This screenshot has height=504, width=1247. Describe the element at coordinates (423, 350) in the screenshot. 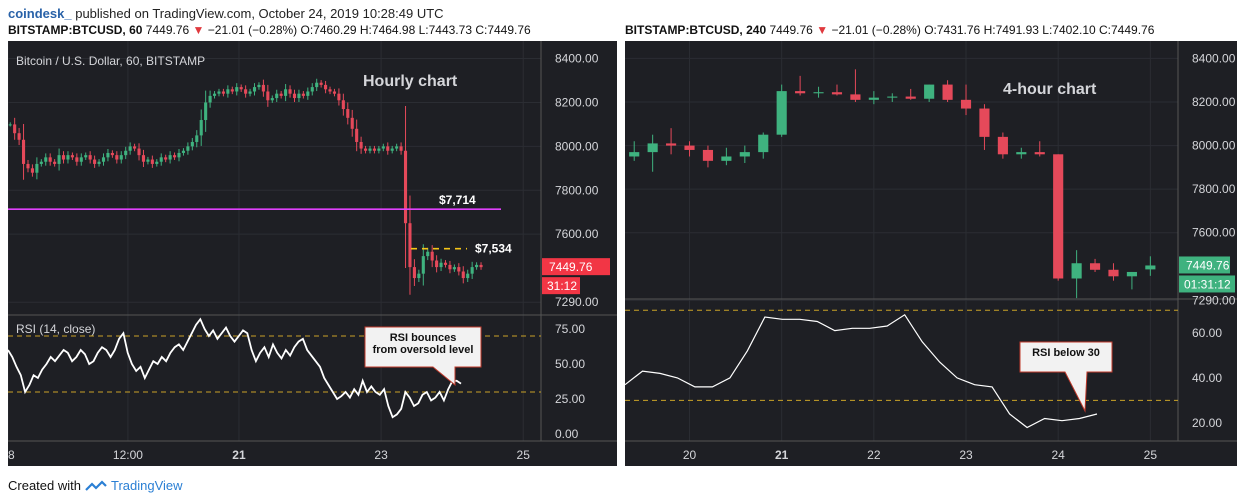

I see `callout-text: from oversold level` at that location.